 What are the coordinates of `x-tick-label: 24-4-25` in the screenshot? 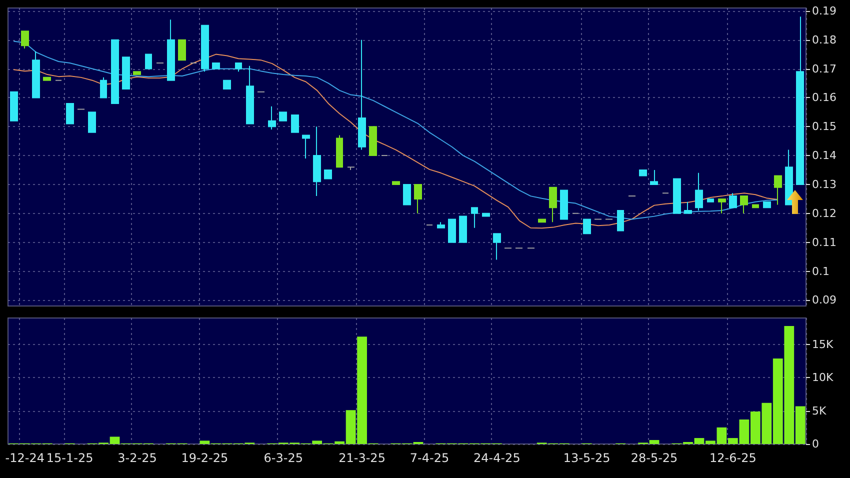 It's located at (496, 458).